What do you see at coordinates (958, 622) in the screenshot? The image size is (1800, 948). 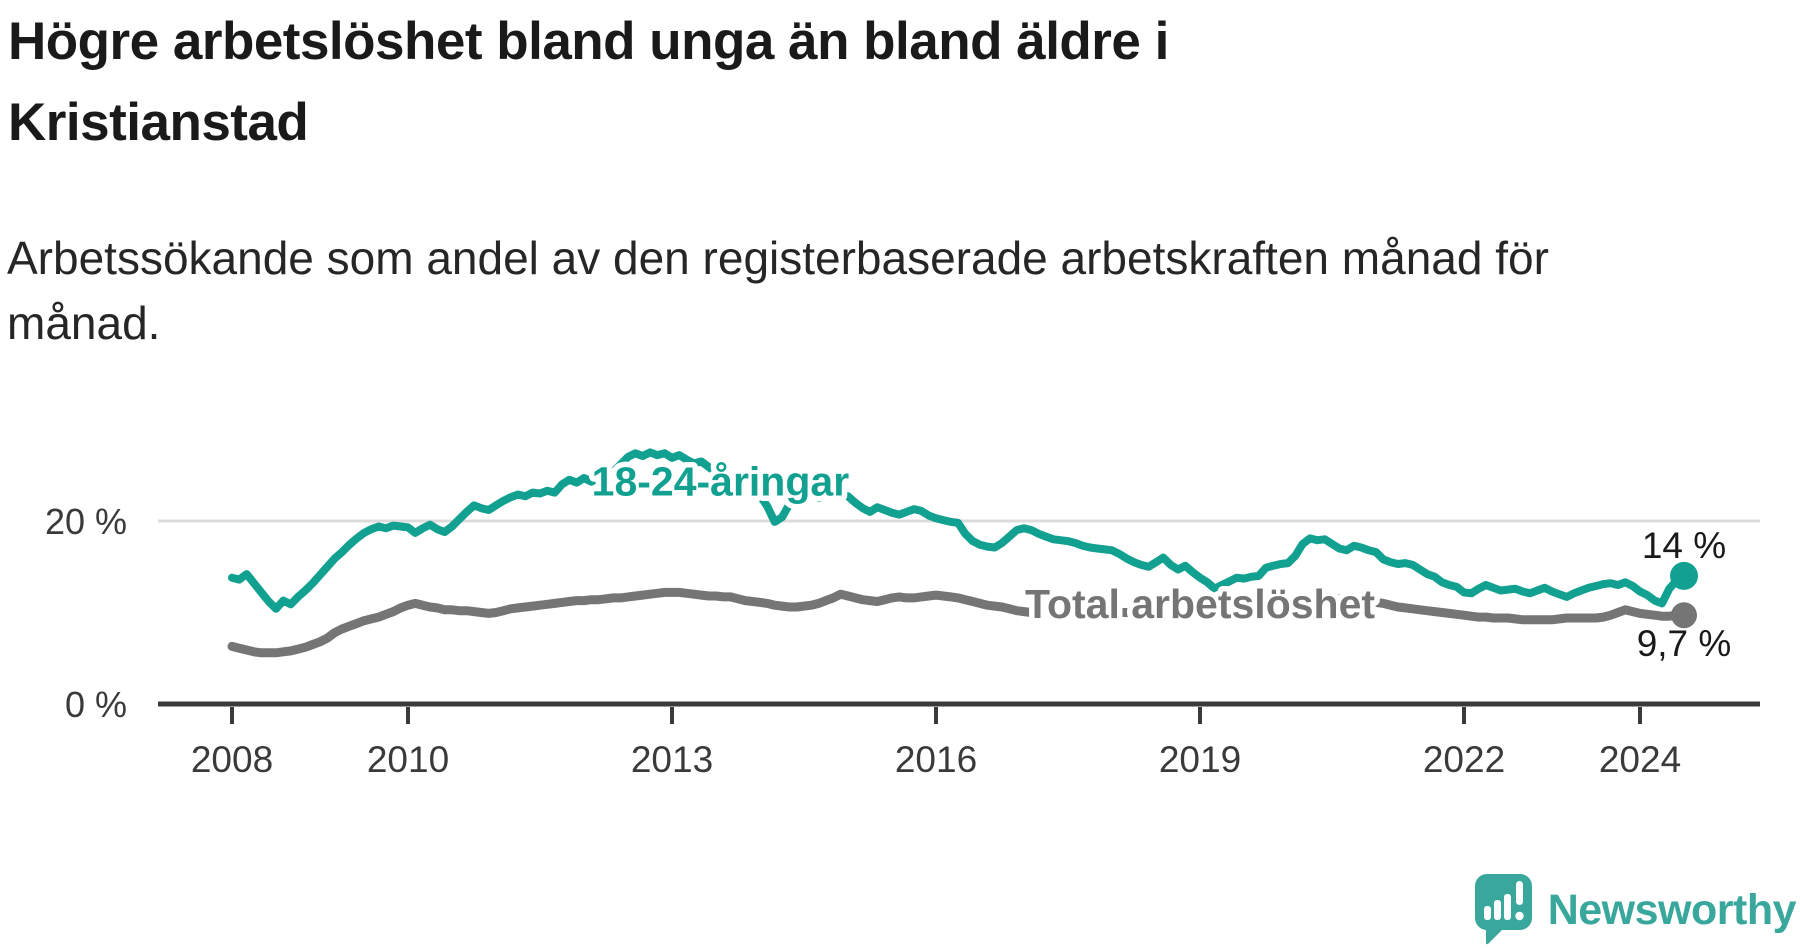 I see `series-line-total` at bounding box center [958, 622].